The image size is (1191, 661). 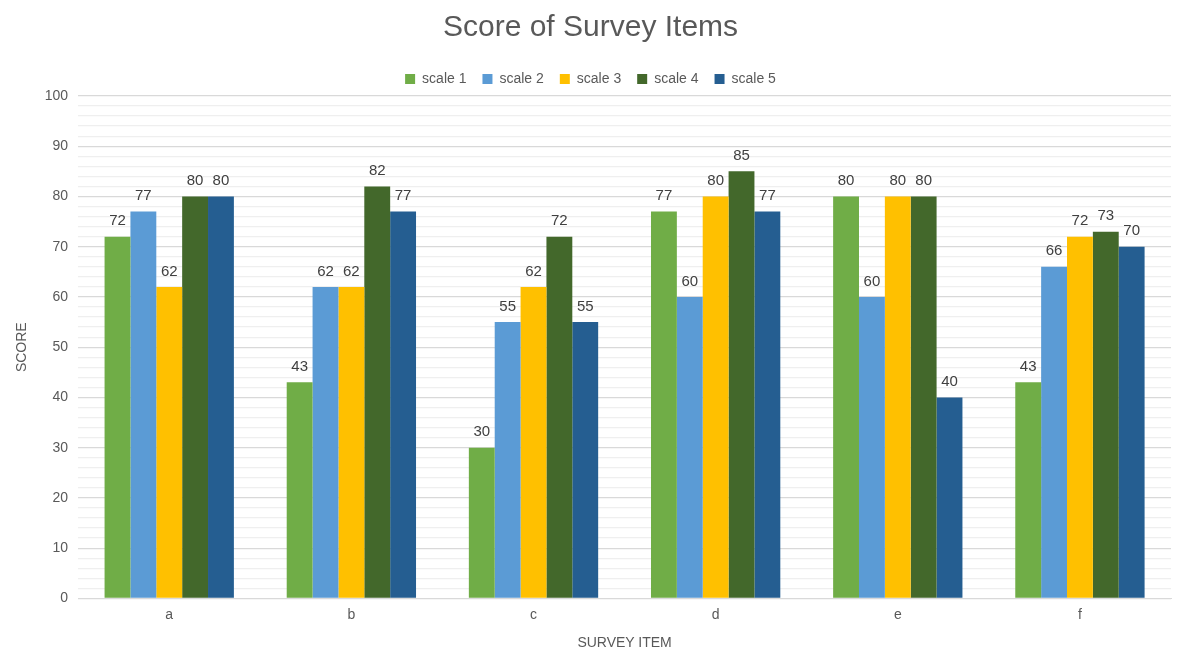 I want to click on y-tick-label: 50, so click(x=60, y=346).